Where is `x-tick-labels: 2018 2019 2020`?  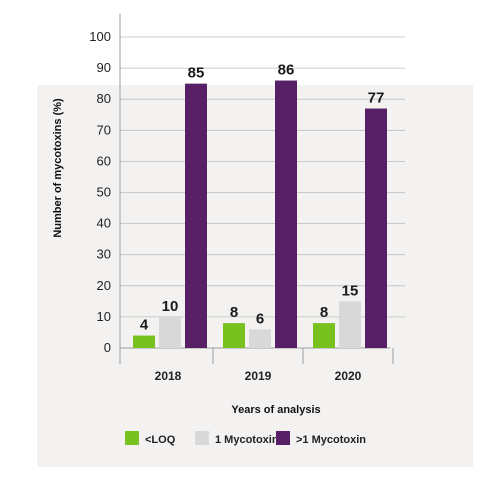 x-tick-labels: 2018 2019 2020 is located at coordinates (258, 376).